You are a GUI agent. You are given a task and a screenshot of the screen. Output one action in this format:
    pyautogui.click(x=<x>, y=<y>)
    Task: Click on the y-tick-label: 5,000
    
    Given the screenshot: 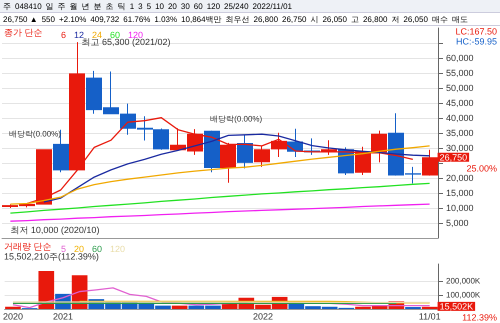 What is the action you would take?
    pyautogui.click(x=457, y=223)
    